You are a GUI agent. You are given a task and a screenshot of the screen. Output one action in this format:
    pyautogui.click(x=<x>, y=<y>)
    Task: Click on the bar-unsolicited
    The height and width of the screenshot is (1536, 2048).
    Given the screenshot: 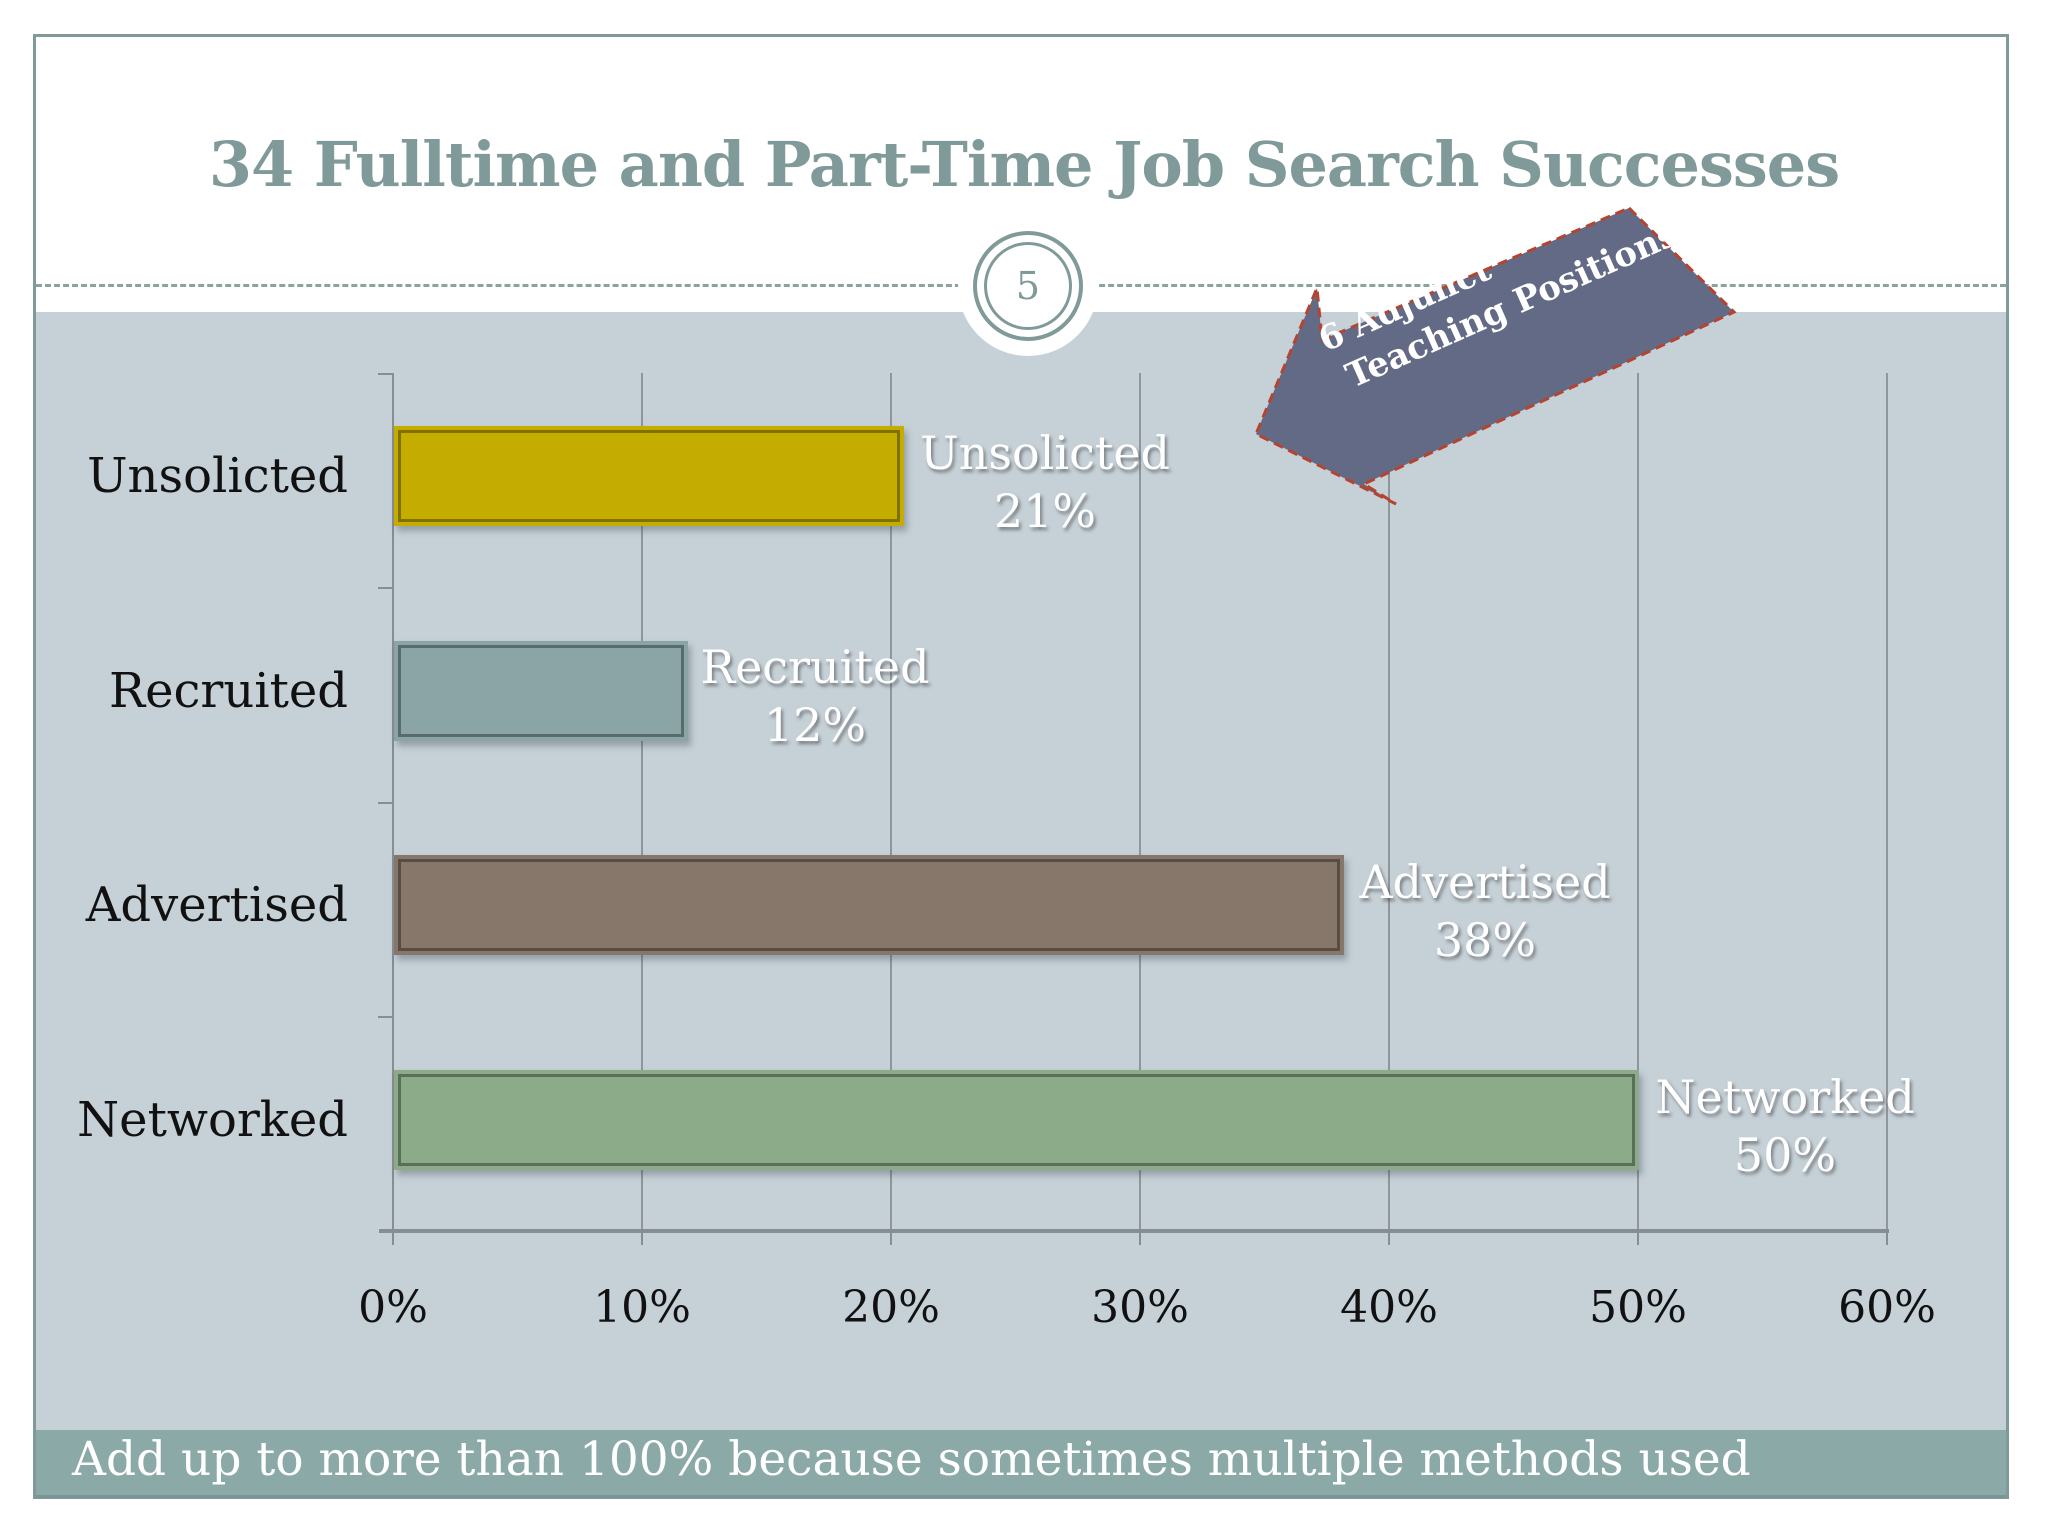 What is the action you would take?
    pyautogui.click(x=649, y=476)
    